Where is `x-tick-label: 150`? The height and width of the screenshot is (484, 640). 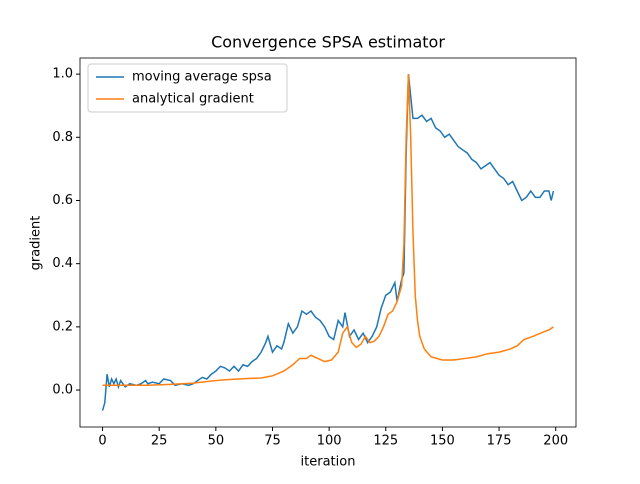
x-tick-label: 150 is located at coordinates (442, 441).